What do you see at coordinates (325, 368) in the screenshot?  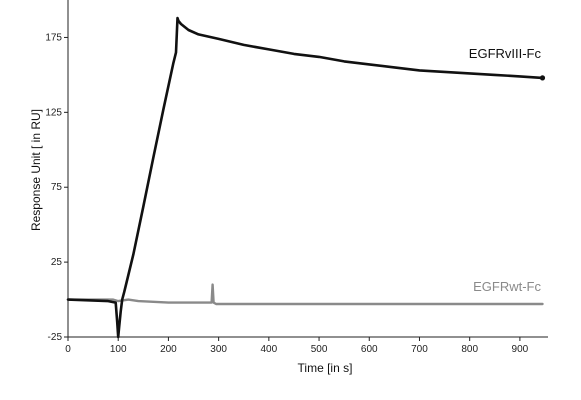 I see `x-axis-title: Time [in s]` at bounding box center [325, 368].